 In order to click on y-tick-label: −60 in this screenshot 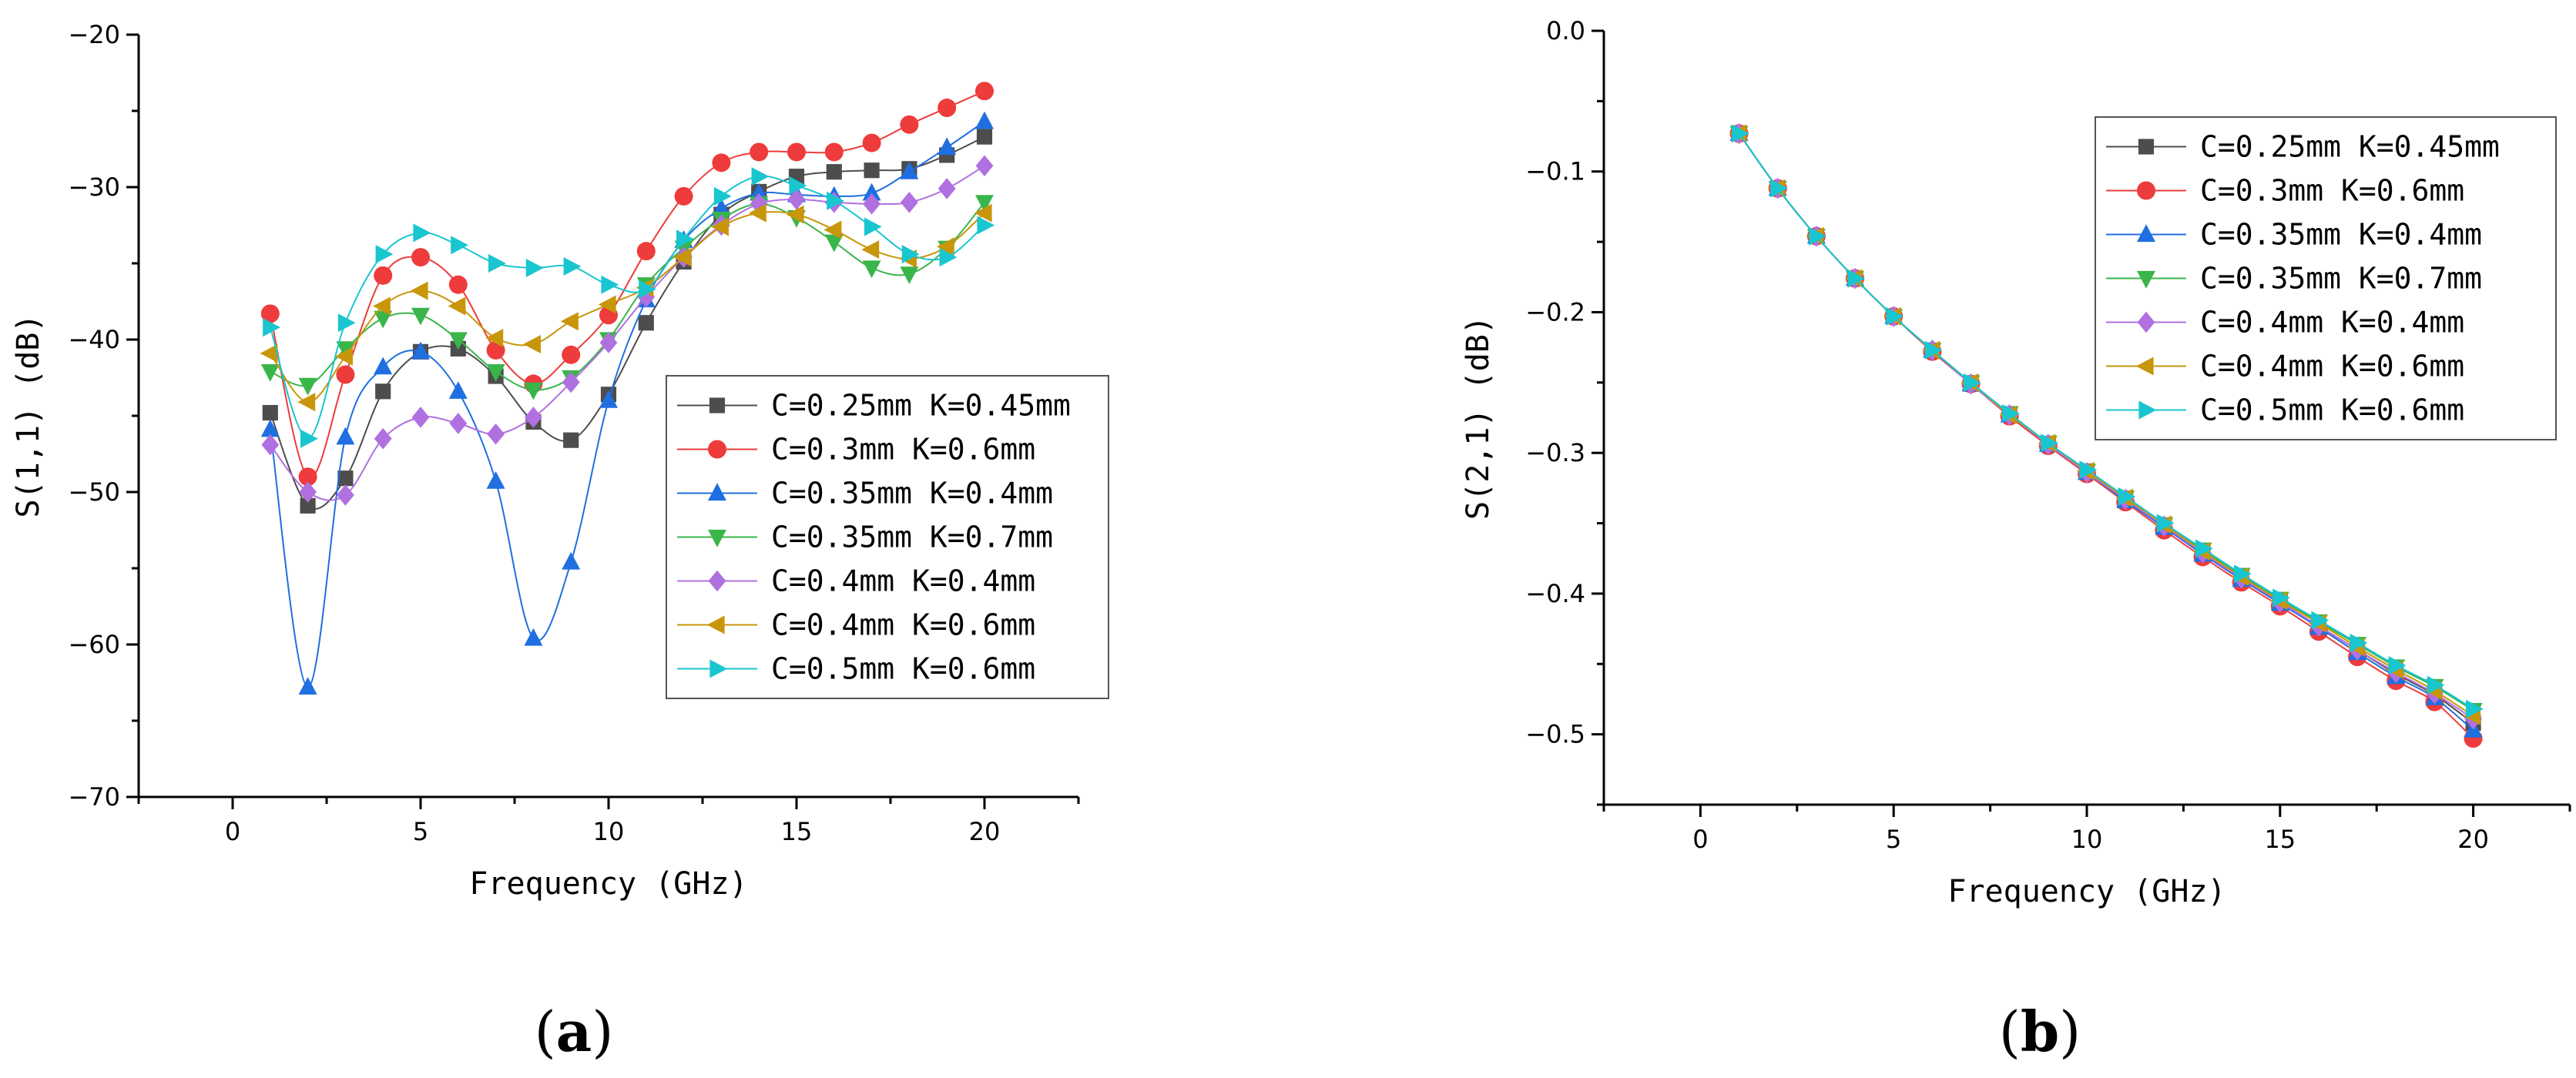, I will do `click(94, 644)`.